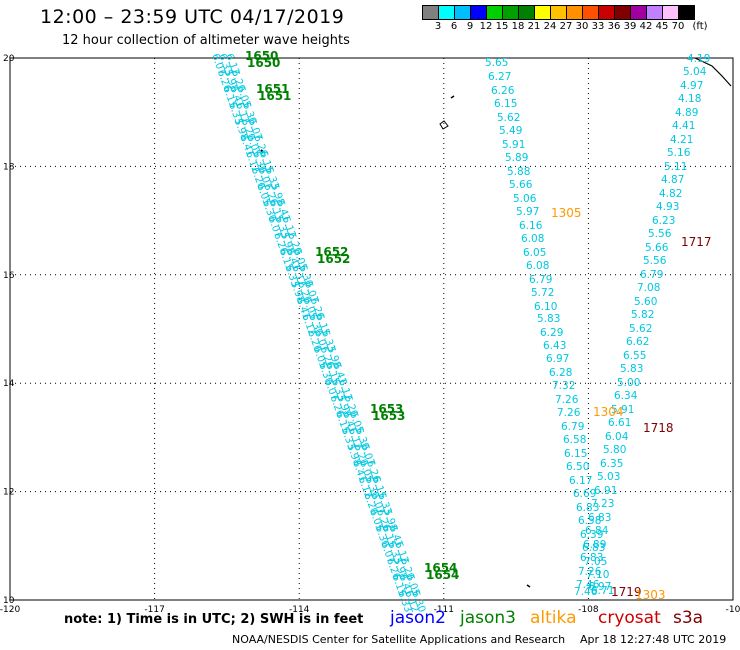 Image resolution: width=740 pixels, height=650 pixels. What do you see at coordinates (486, 26) in the screenshot?
I see `colorbar-tick: 12` at bounding box center [486, 26].